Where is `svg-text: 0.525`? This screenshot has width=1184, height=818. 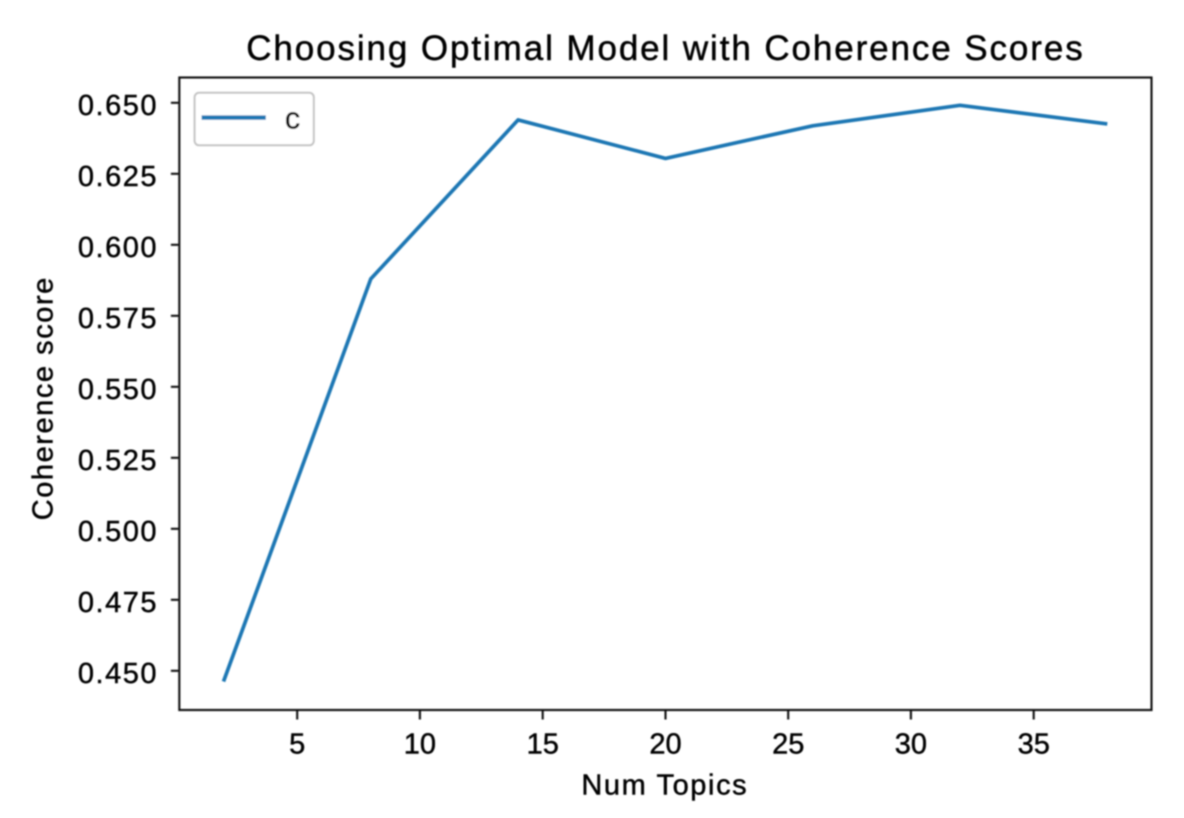
svg-text: 0.525 is located at coordinates (118, 461).